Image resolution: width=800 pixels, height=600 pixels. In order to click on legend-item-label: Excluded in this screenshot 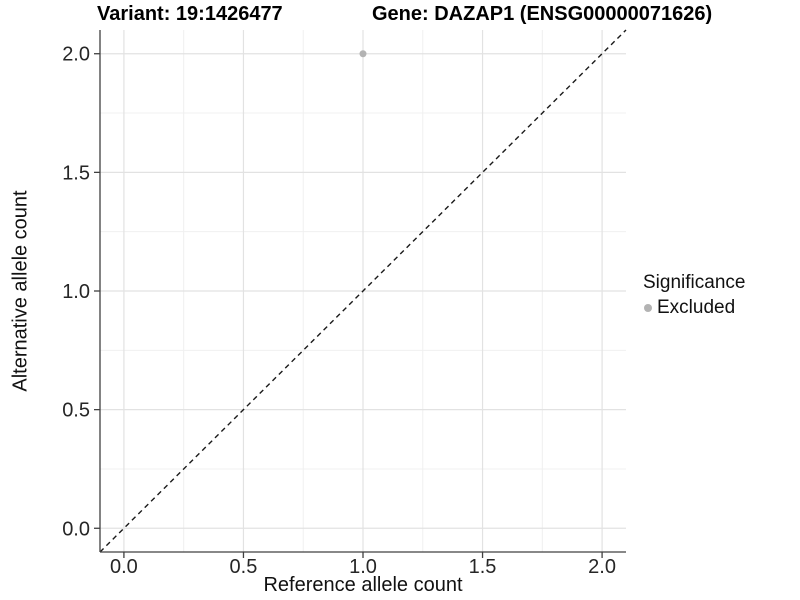, I will do `click(696, 307)`.